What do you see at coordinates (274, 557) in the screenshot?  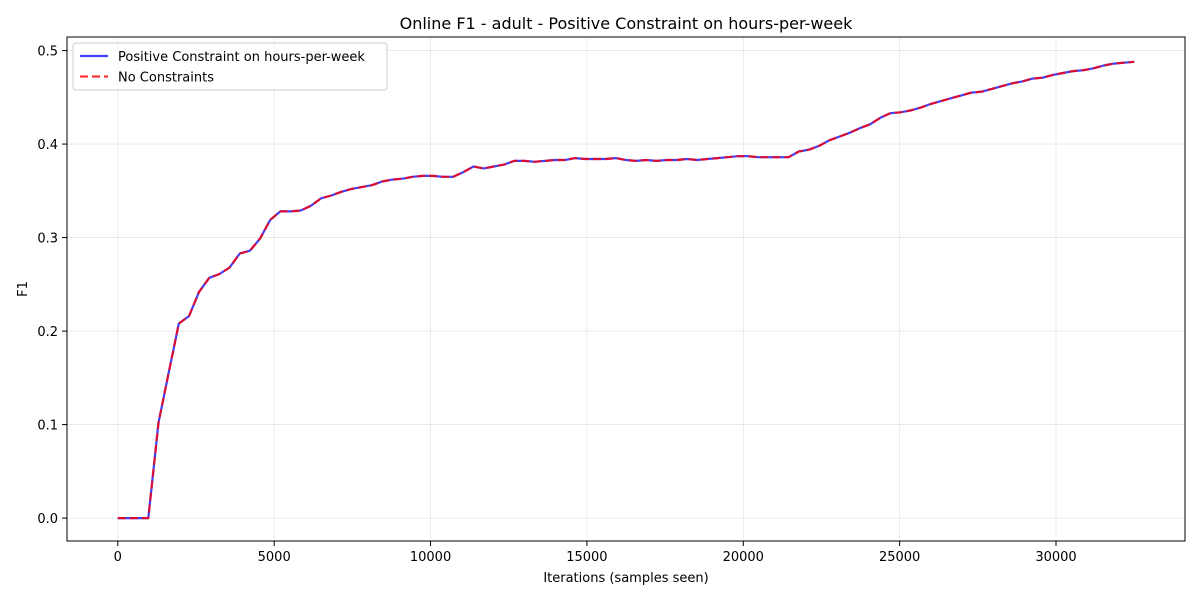 I see `x-tick-label: 5000` at bounding box center [274, 557].